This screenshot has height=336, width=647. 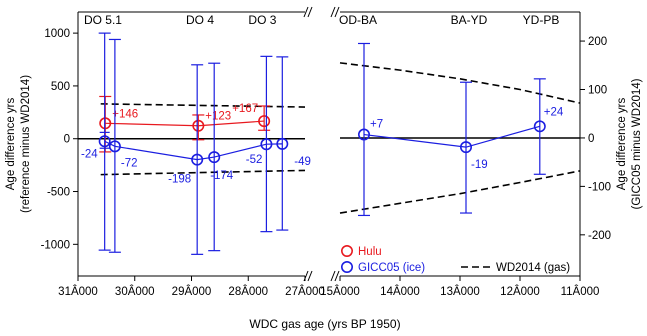 I want to click on right-y-tick-label: 100, so click(x=597, y=91).